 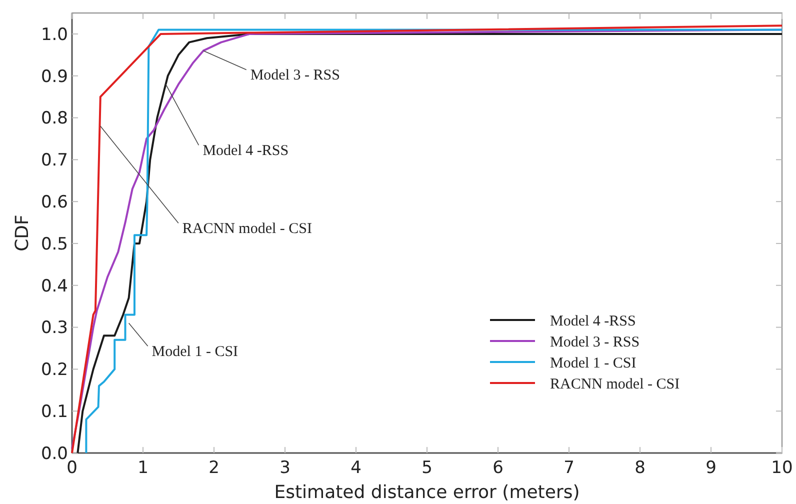 I want to click on y-tick-label: 0.0, so click(x=54, y=454).